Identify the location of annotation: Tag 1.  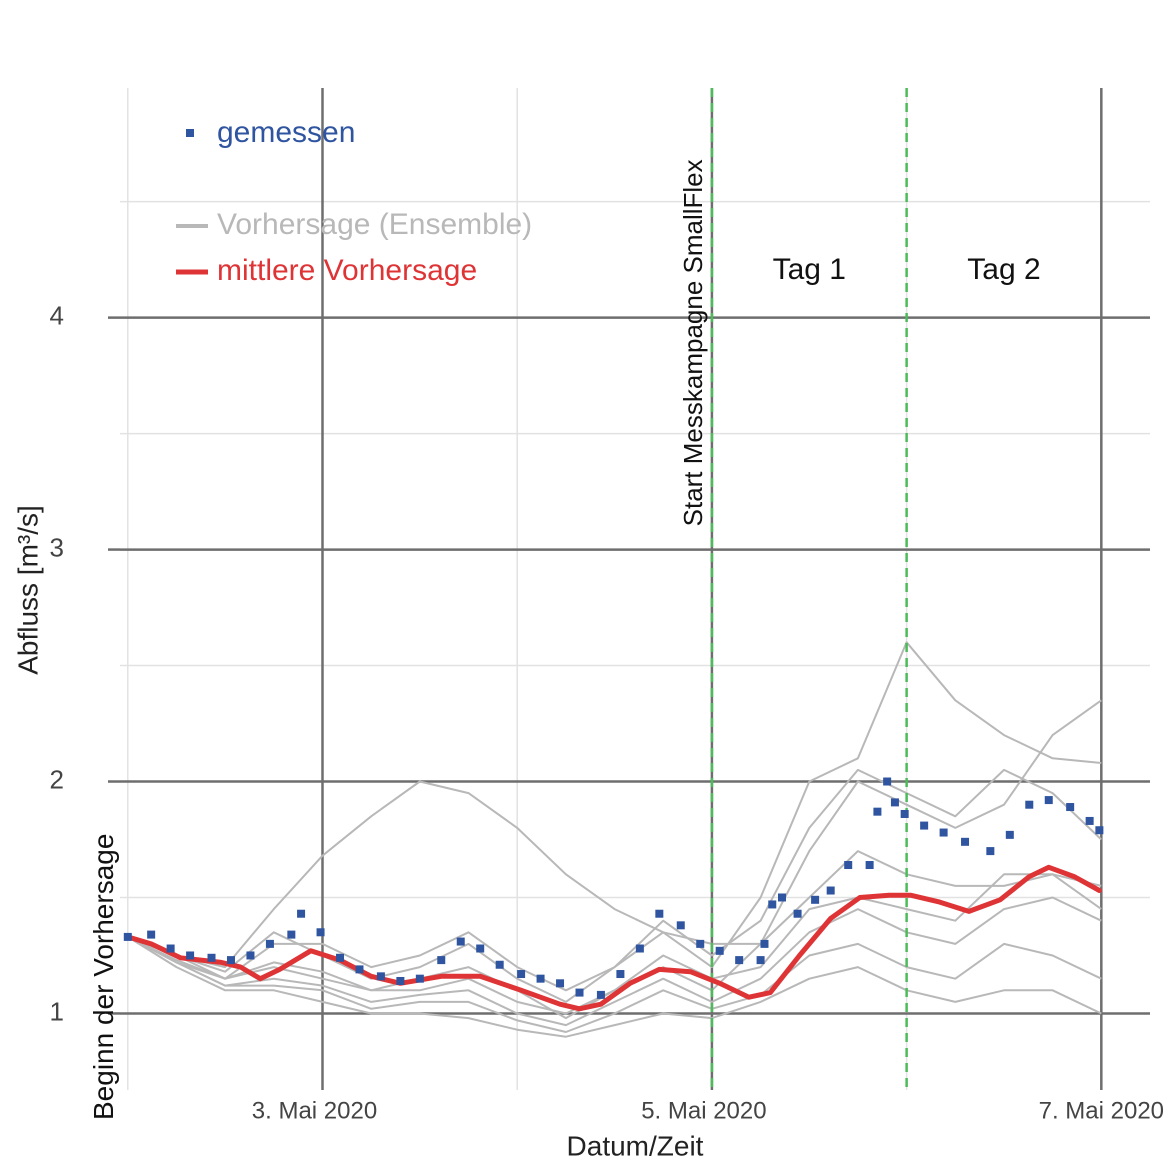
(809, 269).